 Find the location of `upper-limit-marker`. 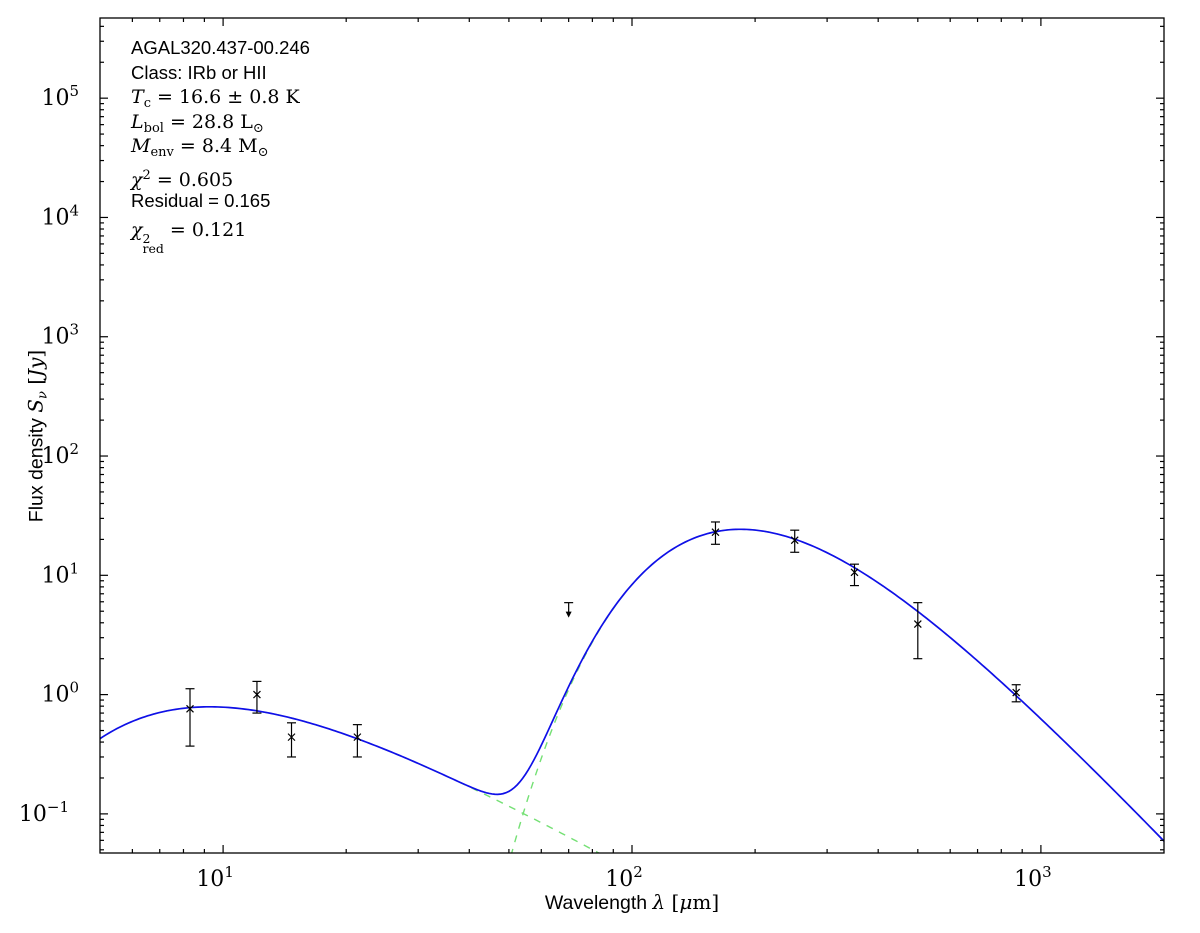

upper-limit-marker is located at coordinates (569, 610).